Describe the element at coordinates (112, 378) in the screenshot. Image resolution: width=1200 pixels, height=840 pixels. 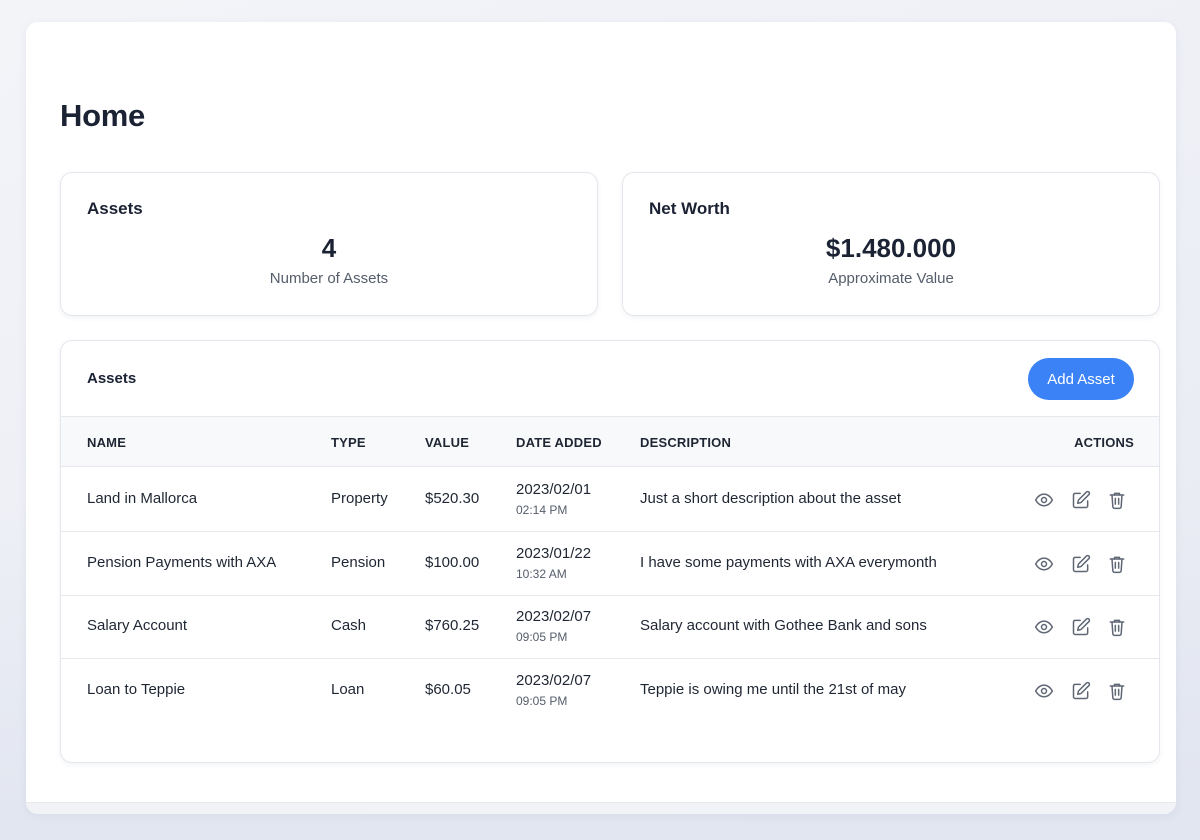
I see `assets-table-title: Assets` at that location.